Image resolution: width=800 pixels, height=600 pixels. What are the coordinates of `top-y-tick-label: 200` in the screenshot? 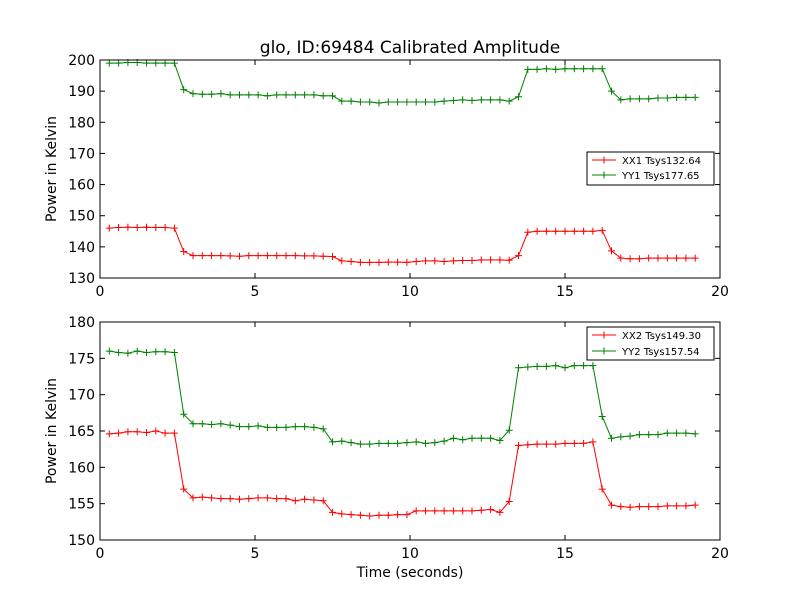 It's located at (81, 61).